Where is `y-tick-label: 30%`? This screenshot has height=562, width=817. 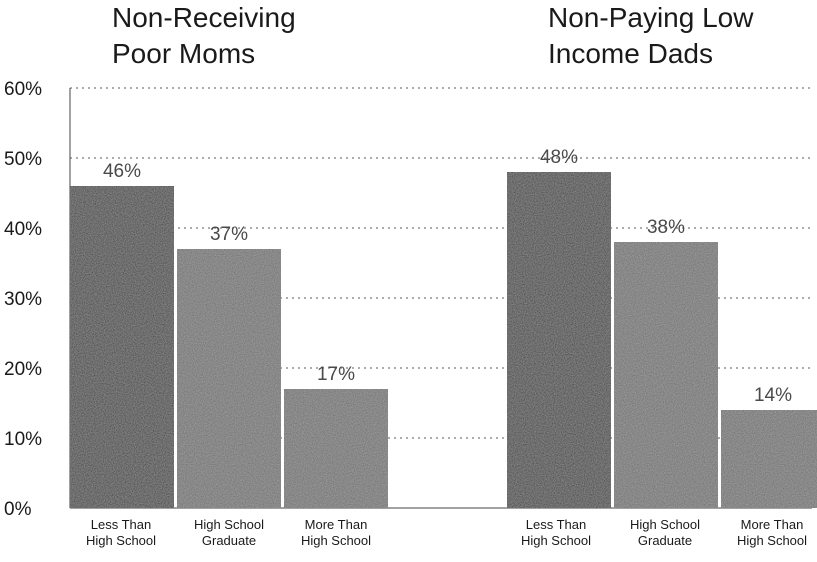
y-tick-label: 30% is located at coordinates (23, 299).